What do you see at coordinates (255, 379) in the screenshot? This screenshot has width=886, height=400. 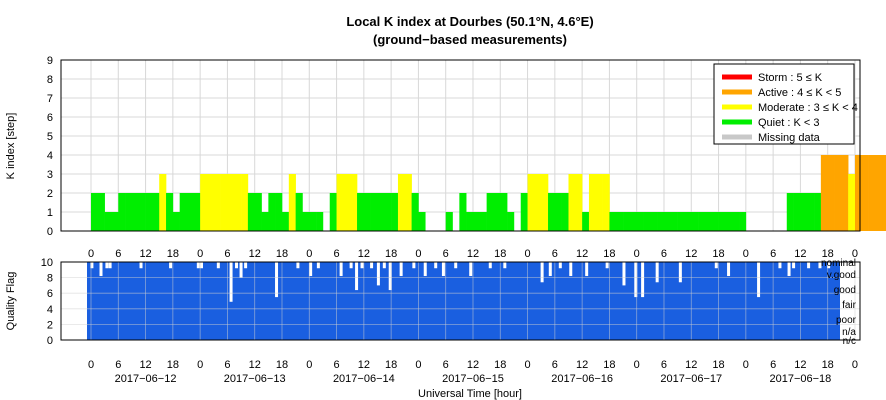 I see `date-label: 2017−06−13` at bounding box center [255, 379].